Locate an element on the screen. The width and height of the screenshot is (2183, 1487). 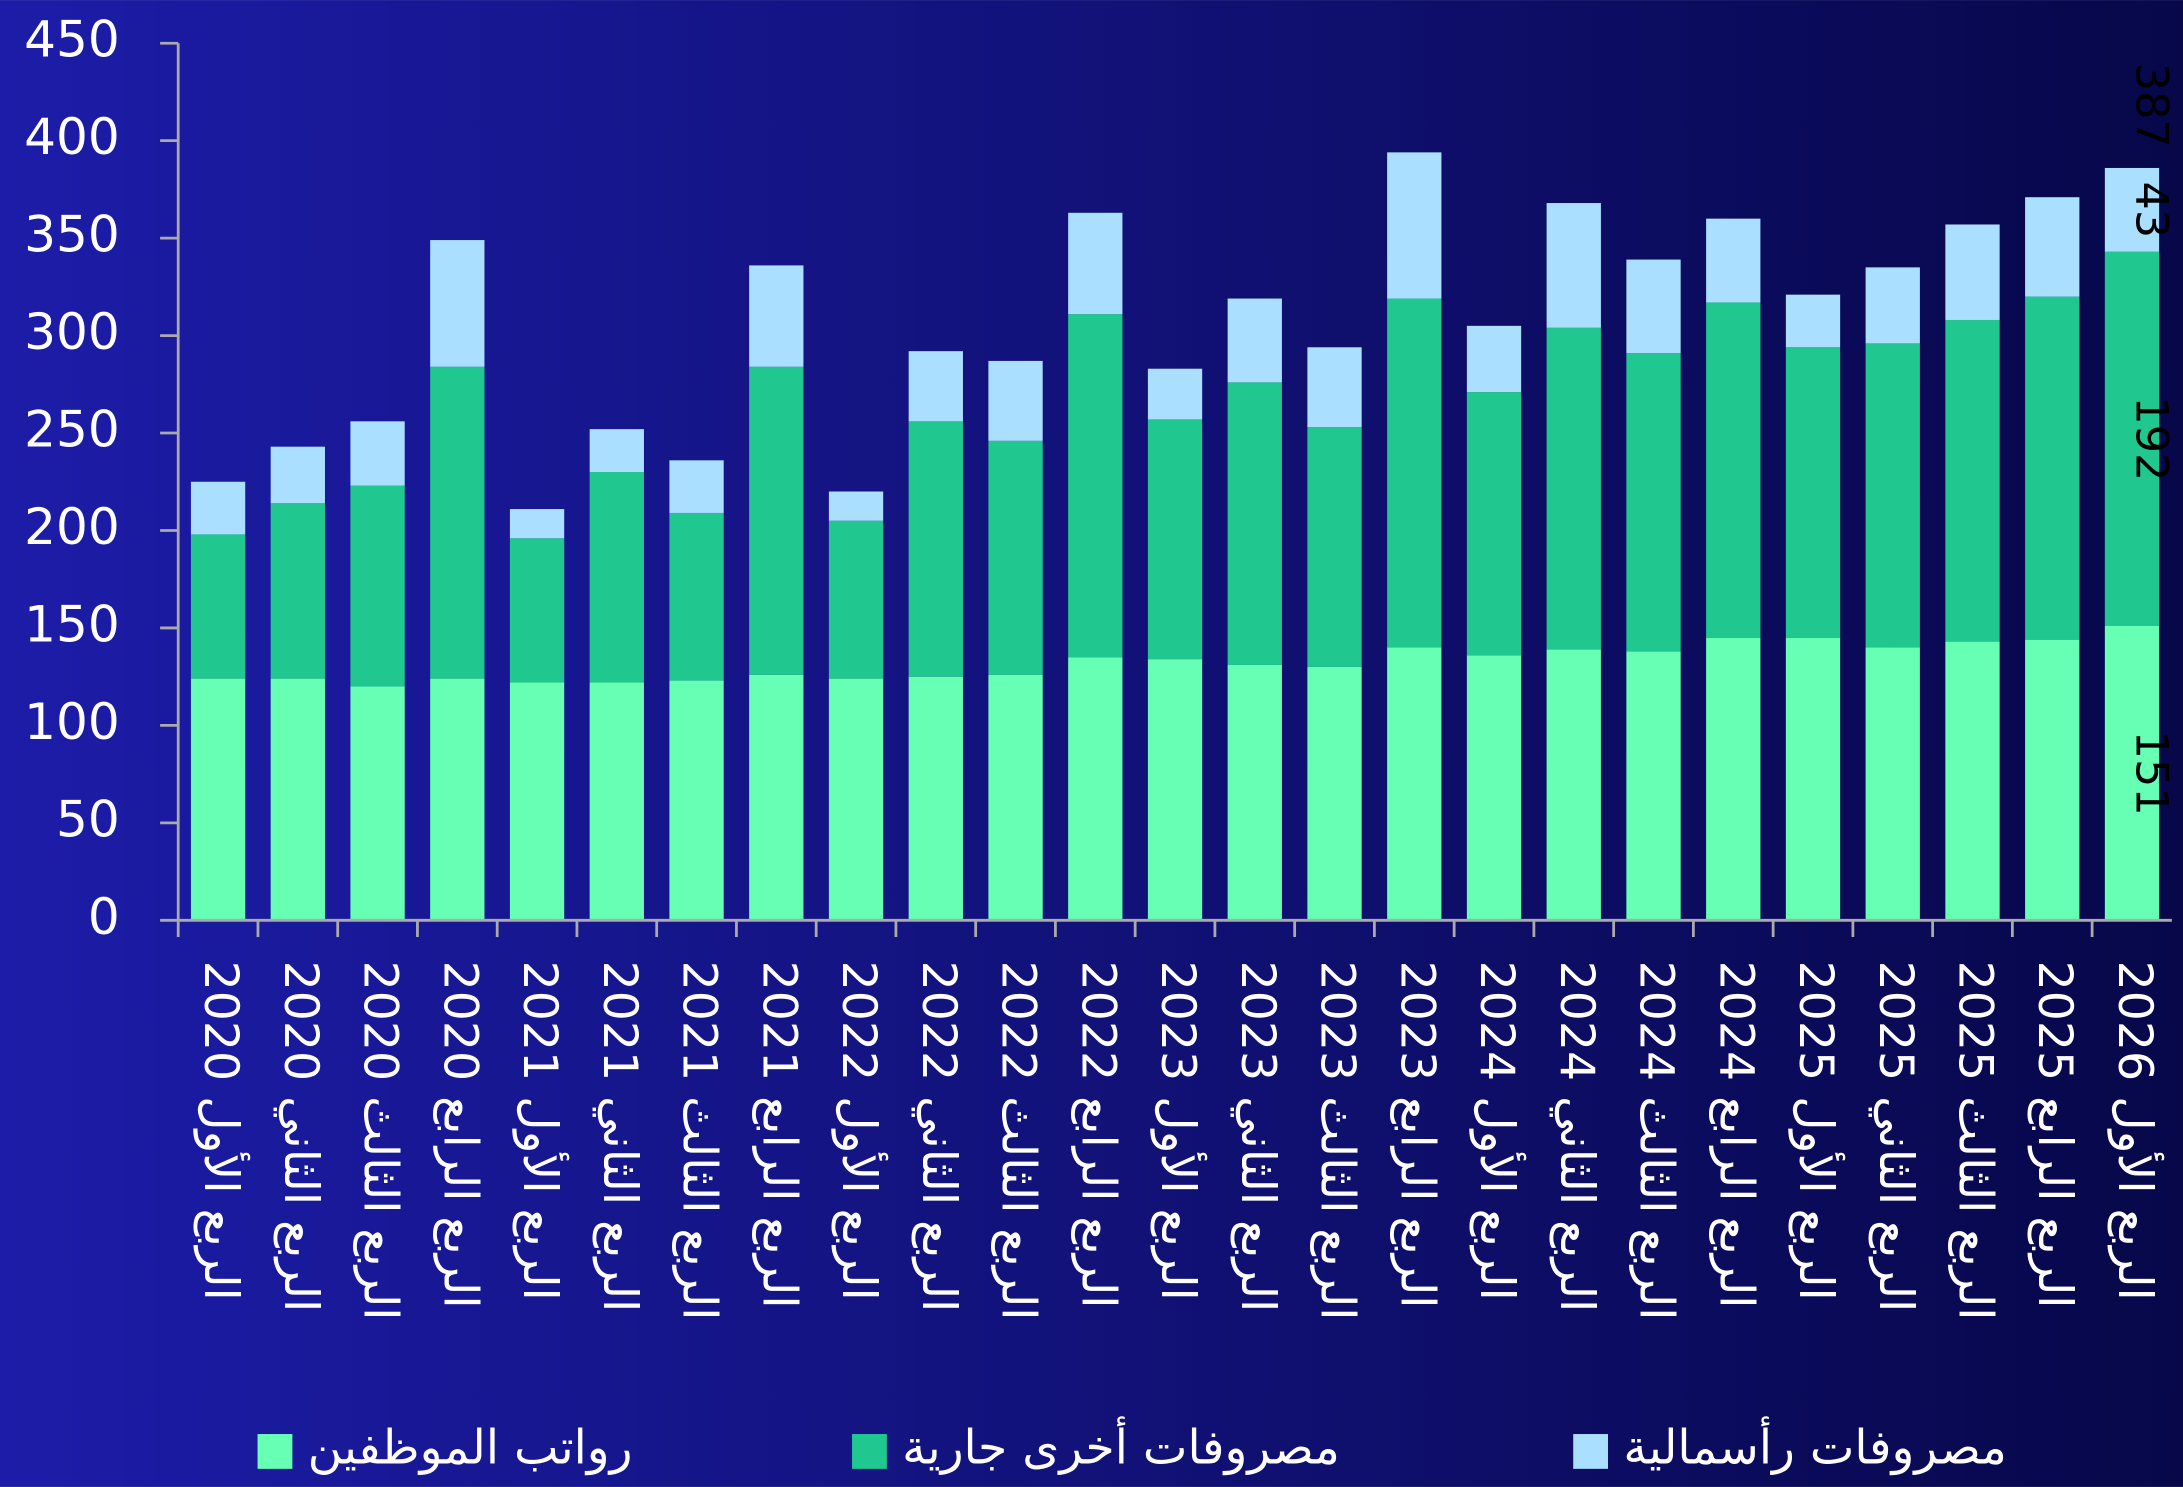
x-tick-label: الربع الأول 2020 is located at coordinates (222, 1131).